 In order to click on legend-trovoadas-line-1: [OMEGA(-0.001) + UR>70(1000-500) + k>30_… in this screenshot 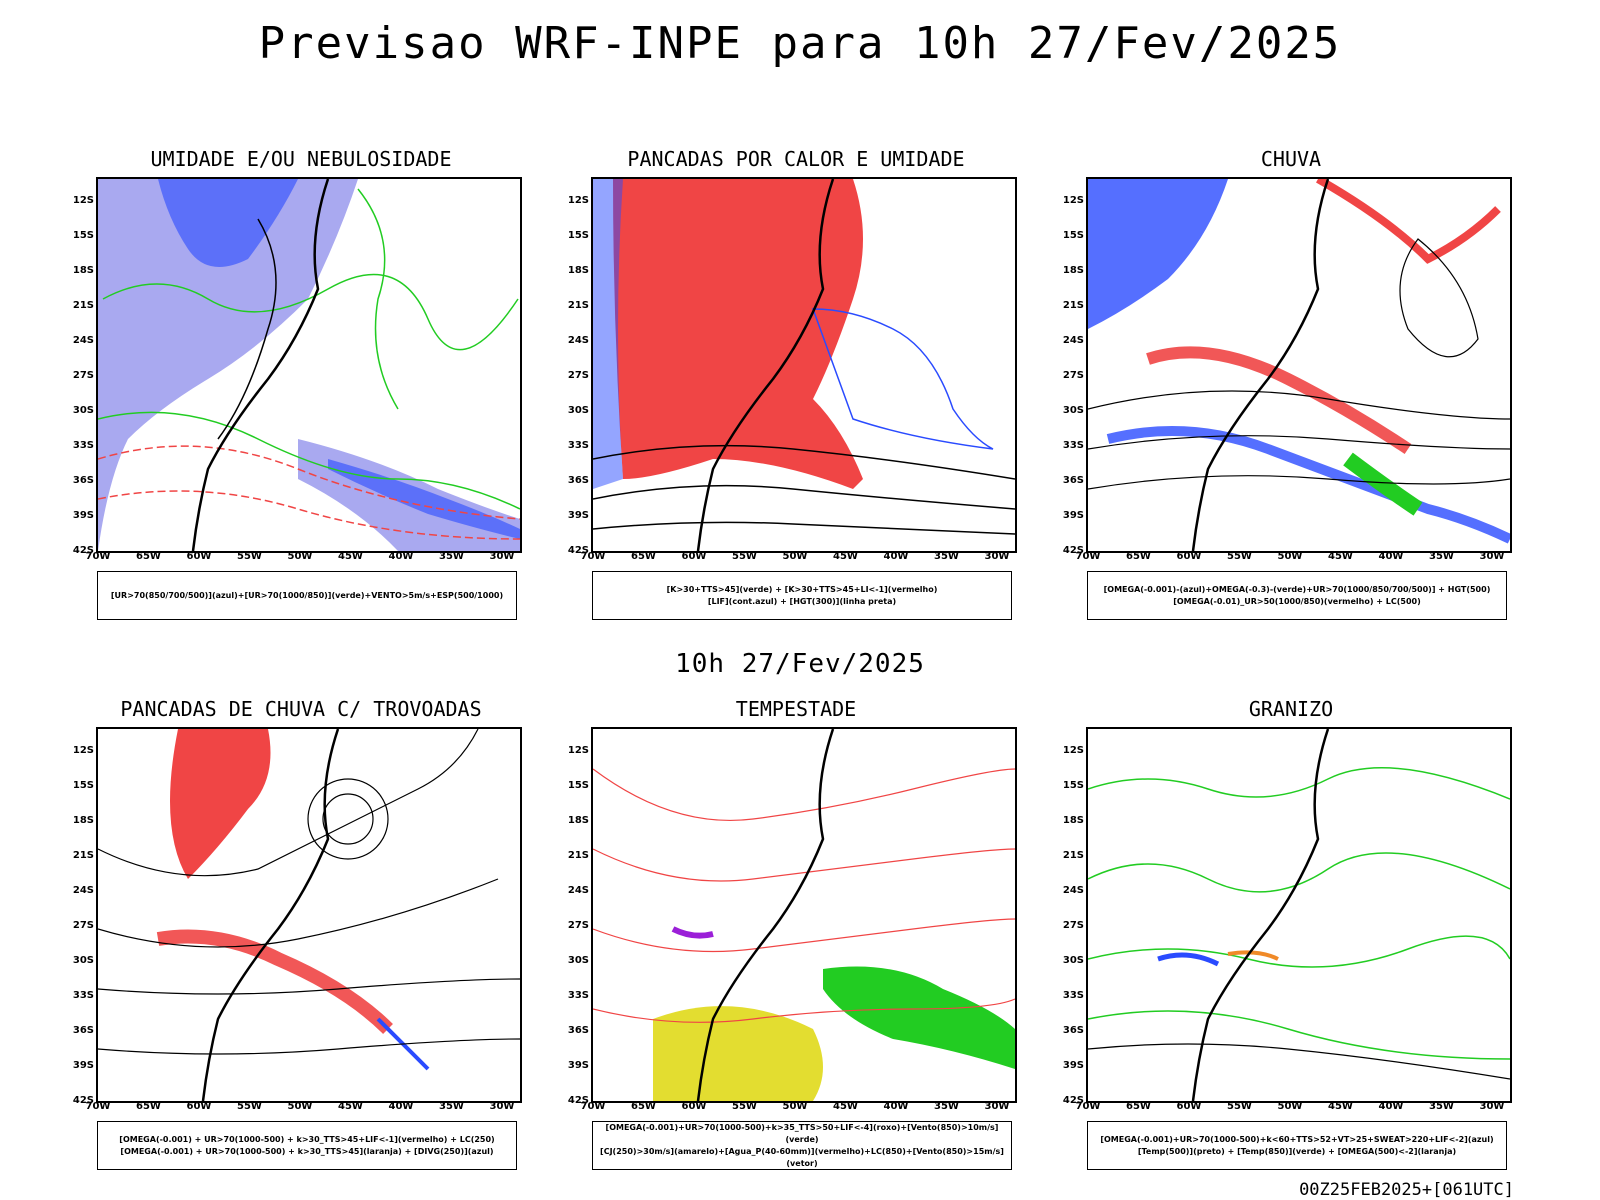, I will do `click(307, 1139)`.